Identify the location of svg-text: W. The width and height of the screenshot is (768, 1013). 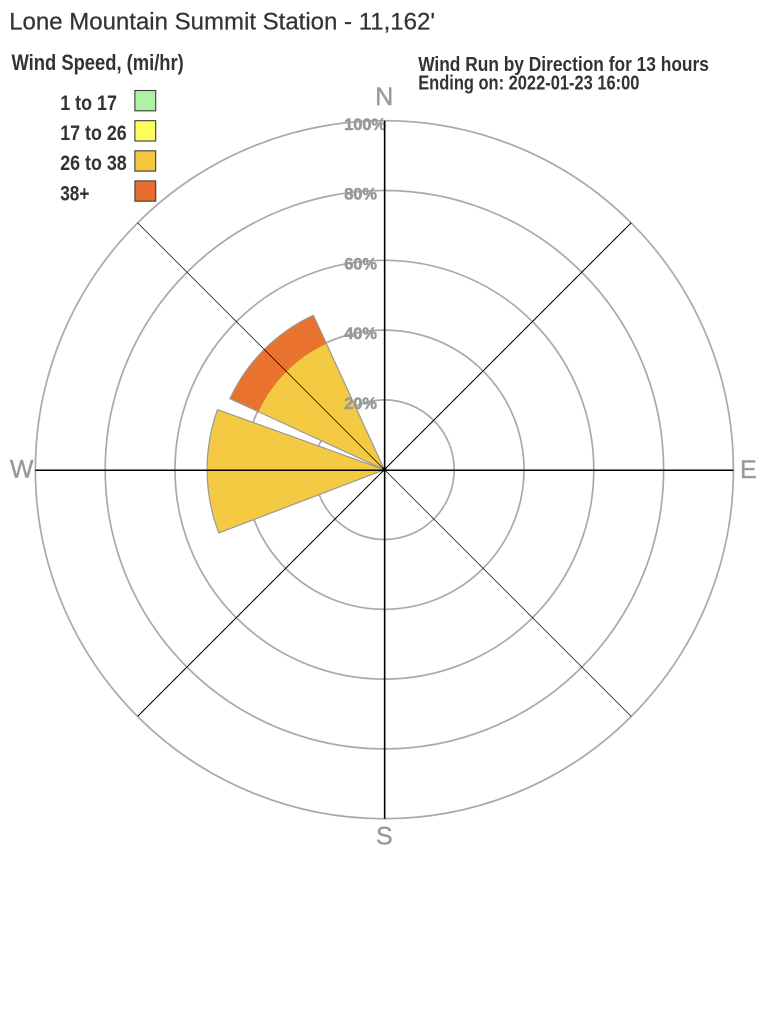
(22, 469).